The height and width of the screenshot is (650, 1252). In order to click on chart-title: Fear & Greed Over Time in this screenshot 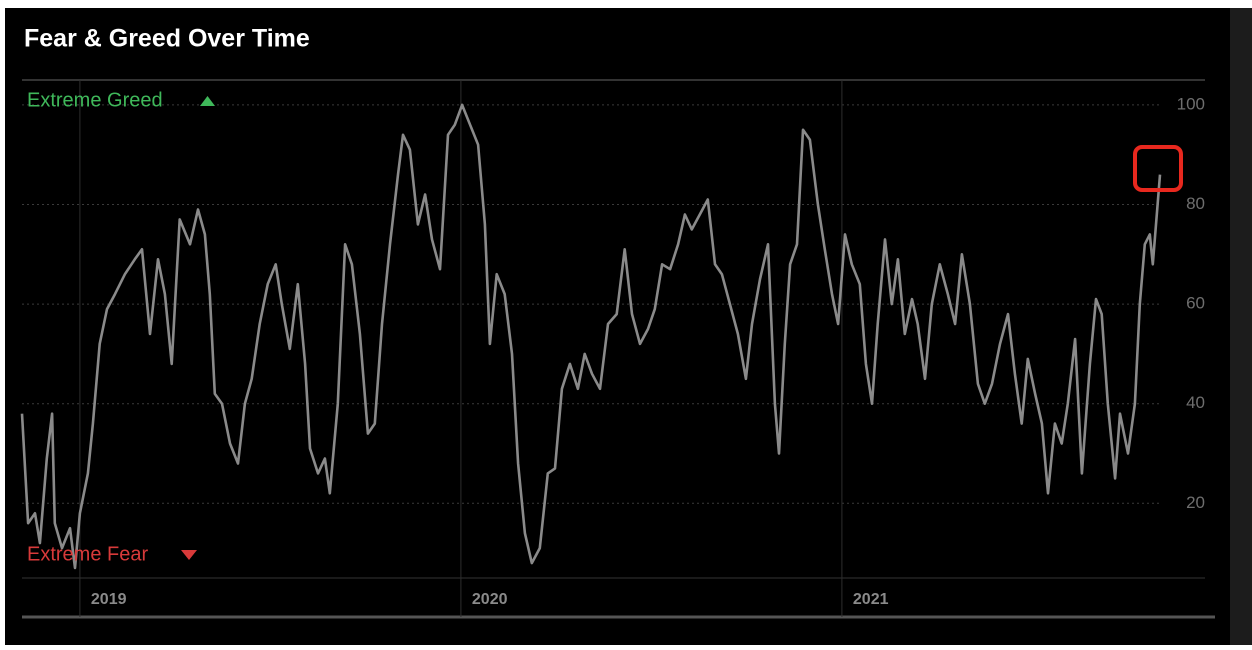, I will do `click(167, 39)`.